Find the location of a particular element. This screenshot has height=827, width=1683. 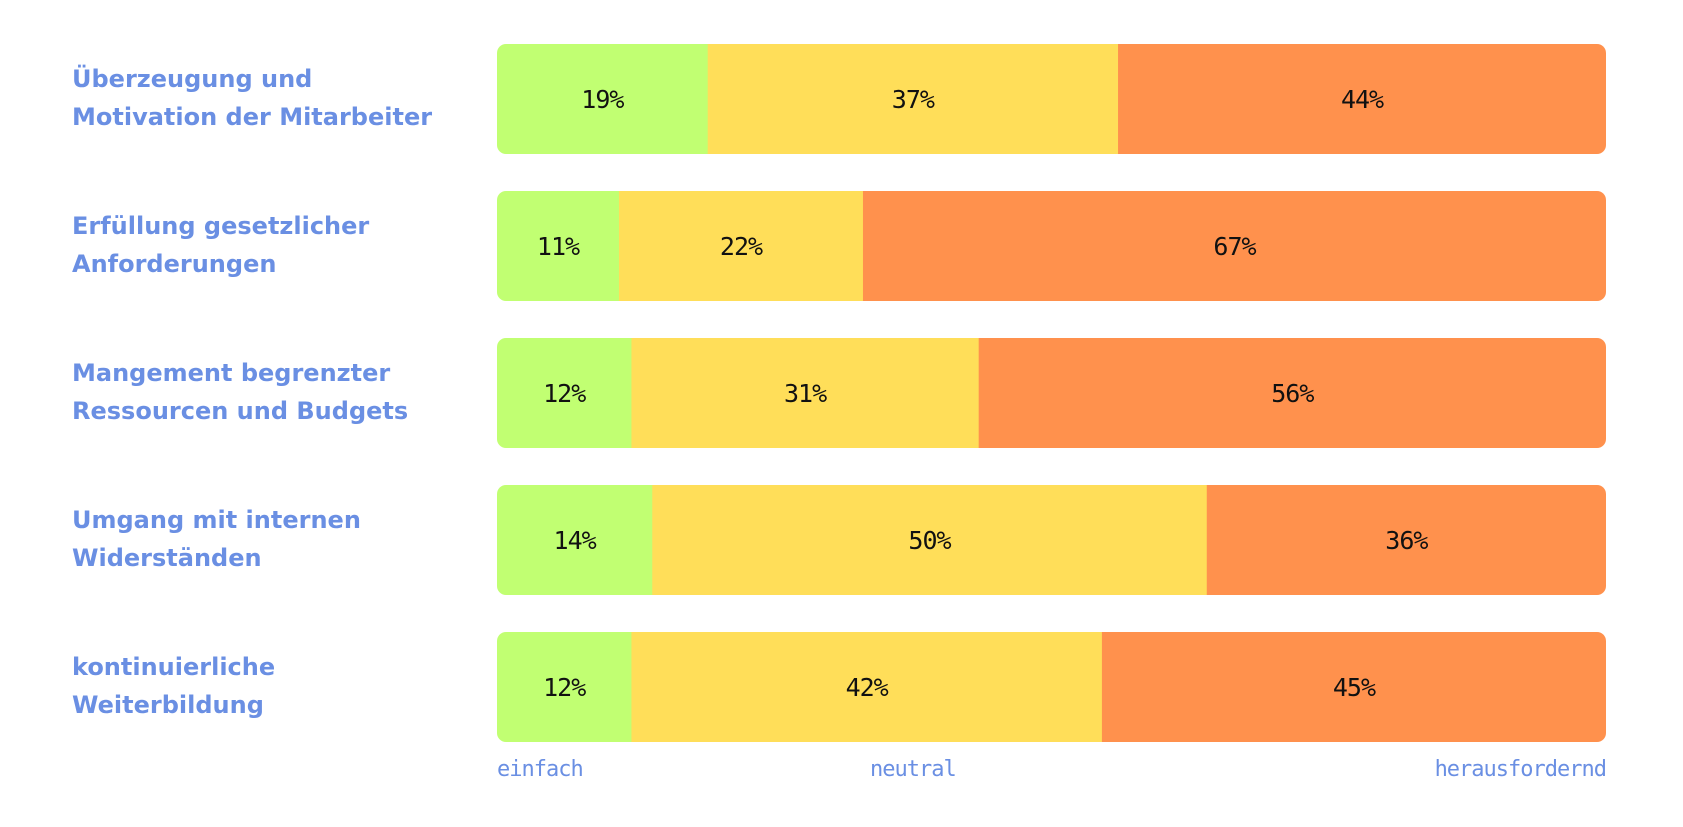

scale-label-einfach: einfach is located at coordinates (540, 769).